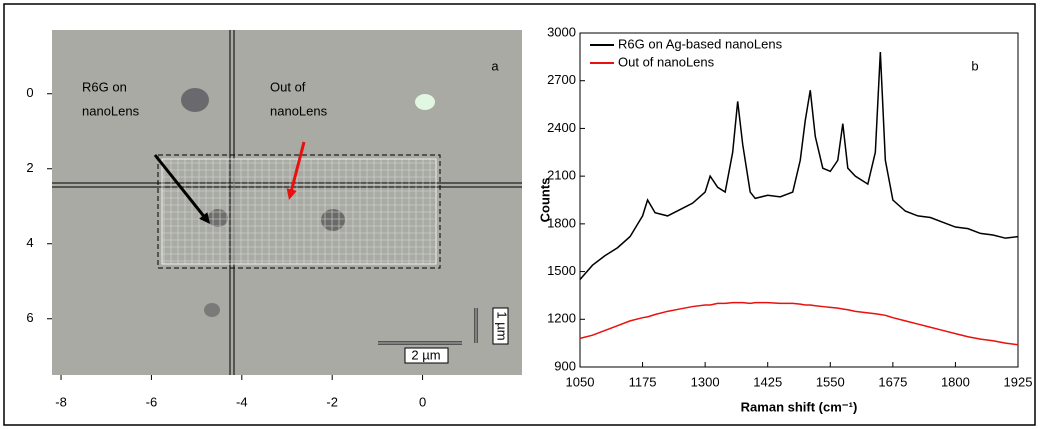 The image size is (1040, 429). I want to click on x-tick-label: -2, so click(332, 401).